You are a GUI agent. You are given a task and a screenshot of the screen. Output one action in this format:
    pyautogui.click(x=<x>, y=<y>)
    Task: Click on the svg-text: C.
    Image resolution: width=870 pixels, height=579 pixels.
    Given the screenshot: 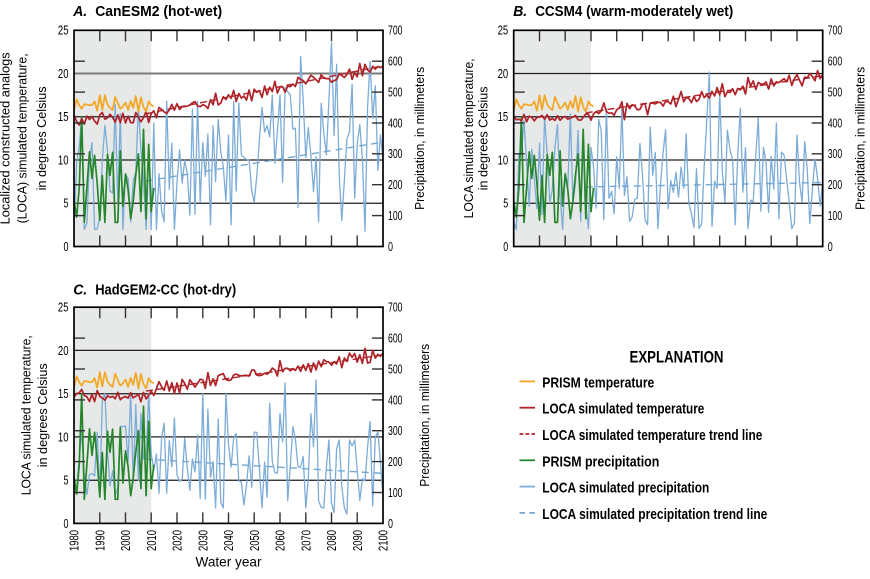 What is the action you would take?
    pyautogui.click(x=80, y=290)
    